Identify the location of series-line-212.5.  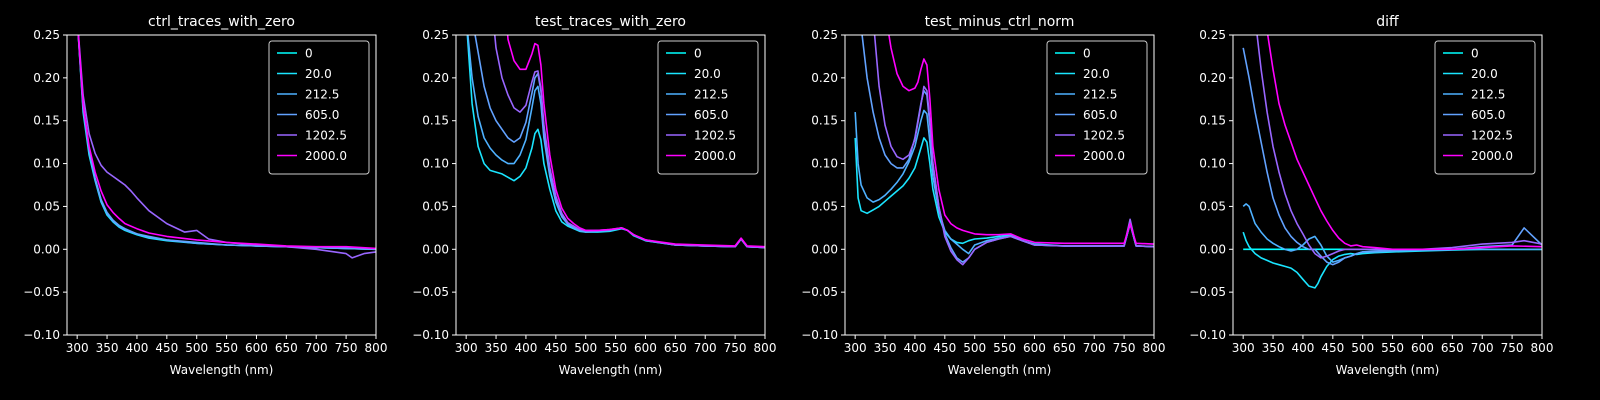
(1392, 233).